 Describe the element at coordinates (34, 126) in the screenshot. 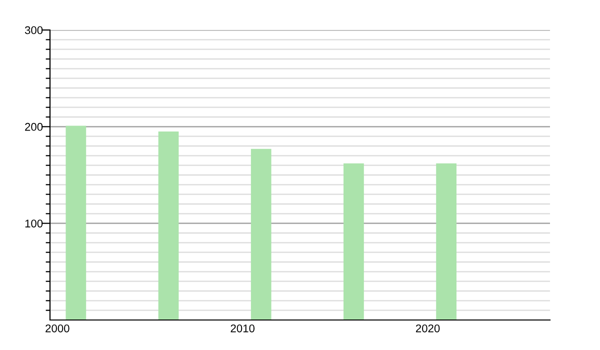

I see `y-tick-label: 200` at that location.